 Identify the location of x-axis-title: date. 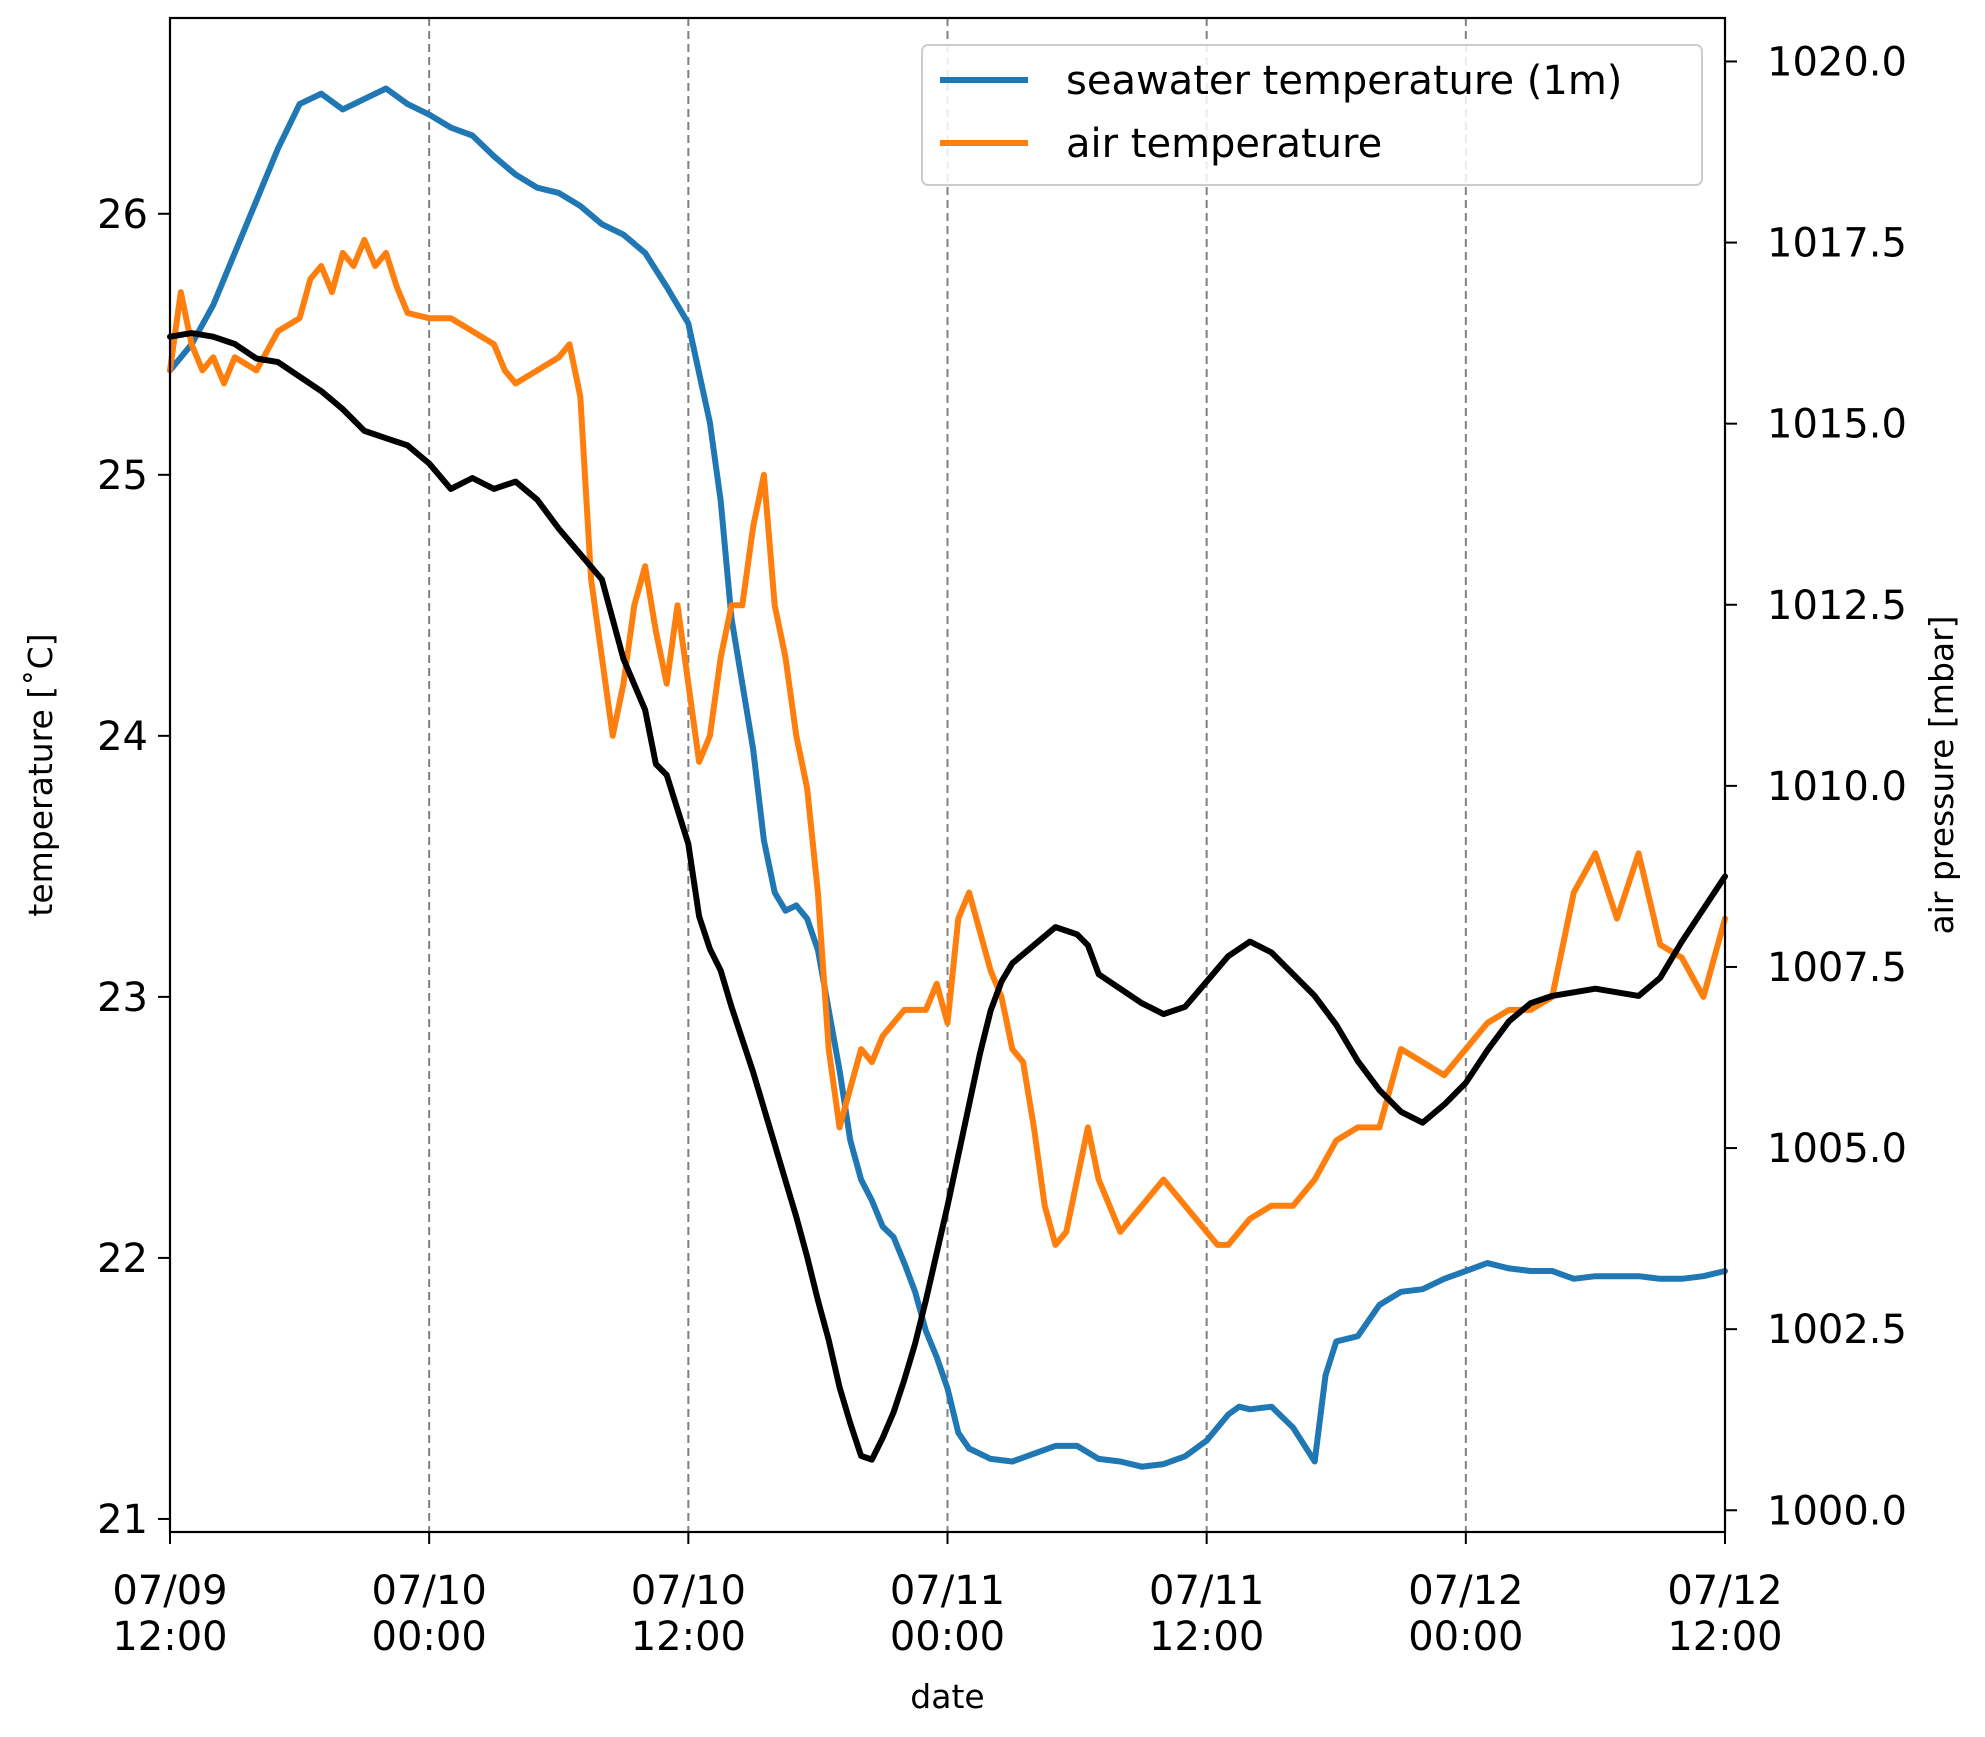
(947, 1696).